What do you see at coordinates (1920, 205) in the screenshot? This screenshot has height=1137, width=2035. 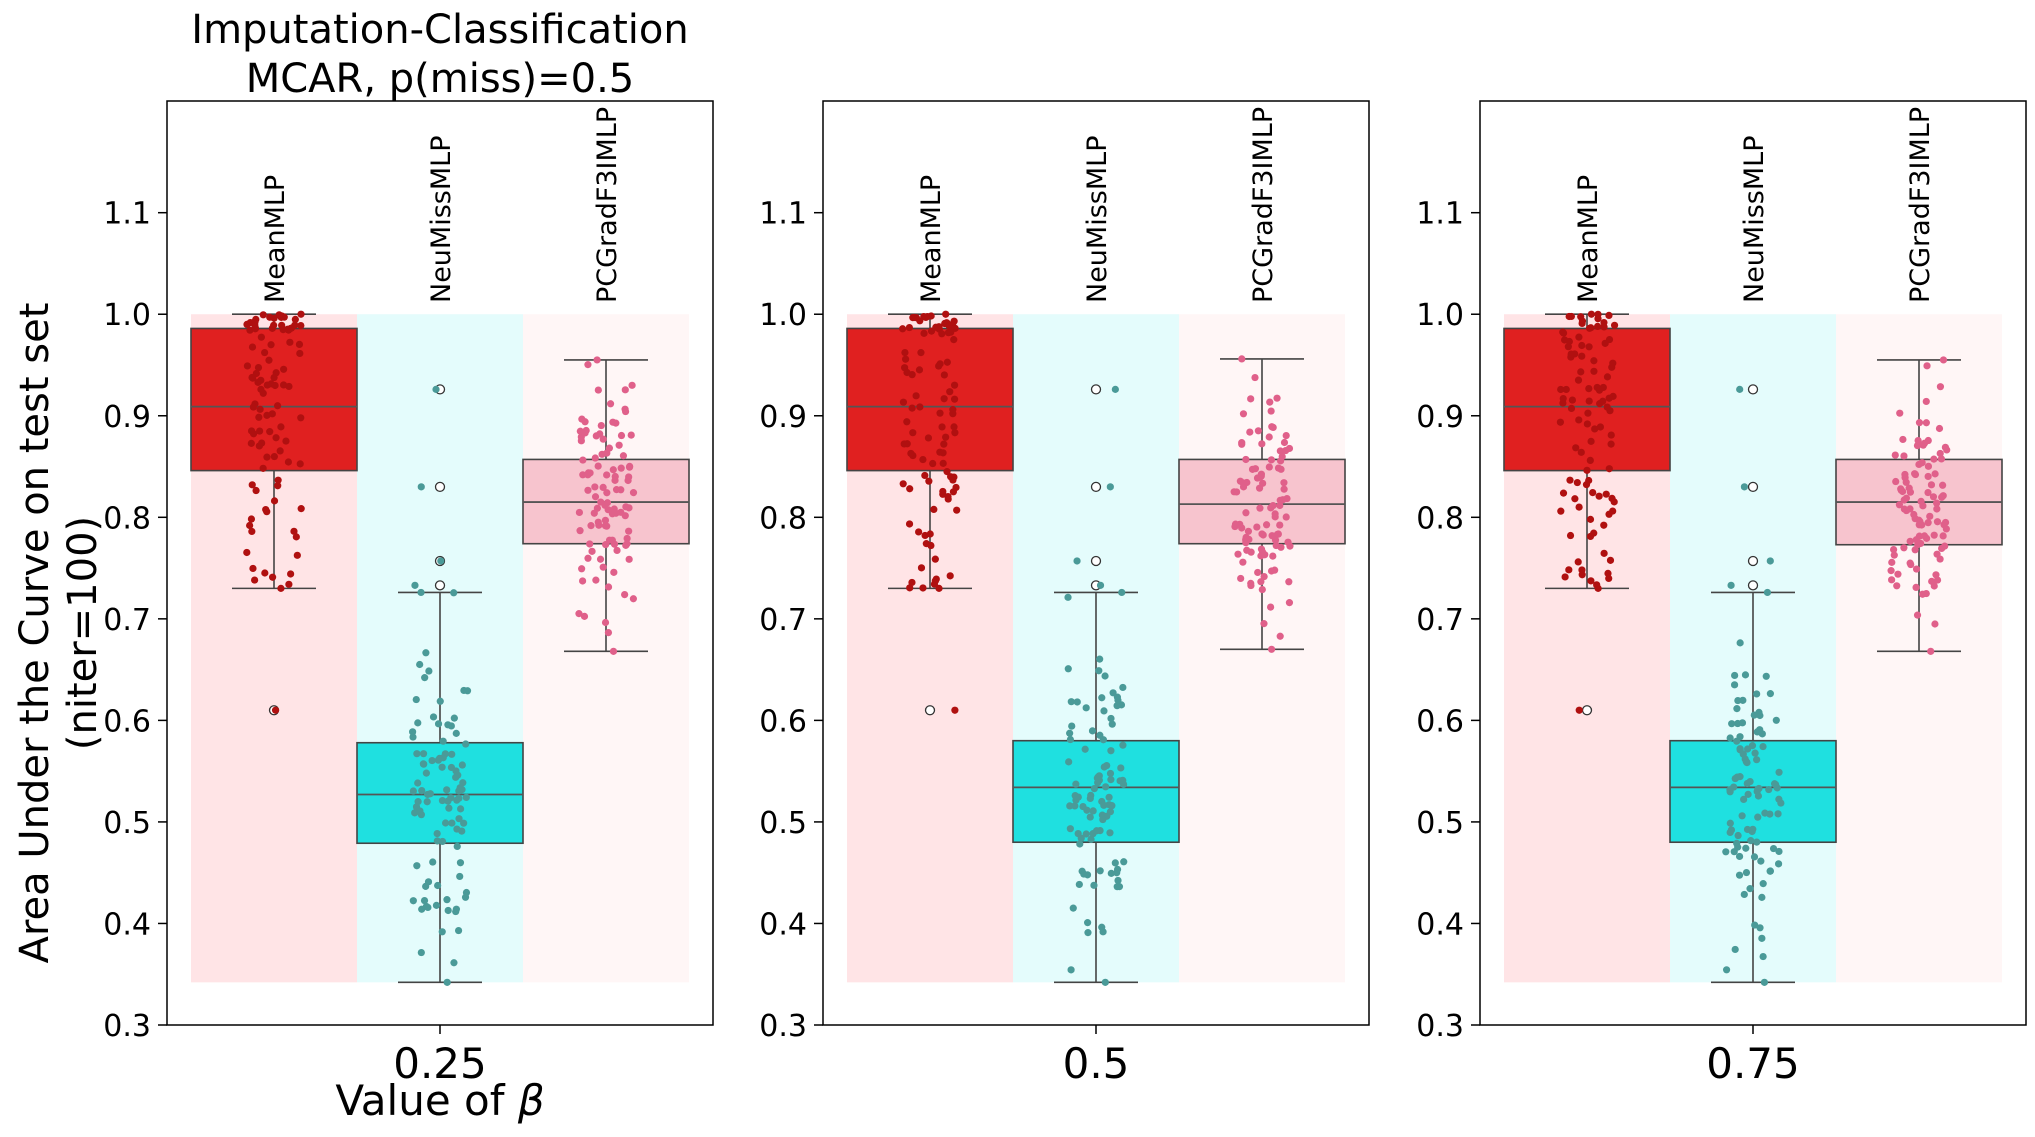 I see `series-label-PCGradF3IMLP: PCGradF3IMLP` at bounding box center [1920, 205].